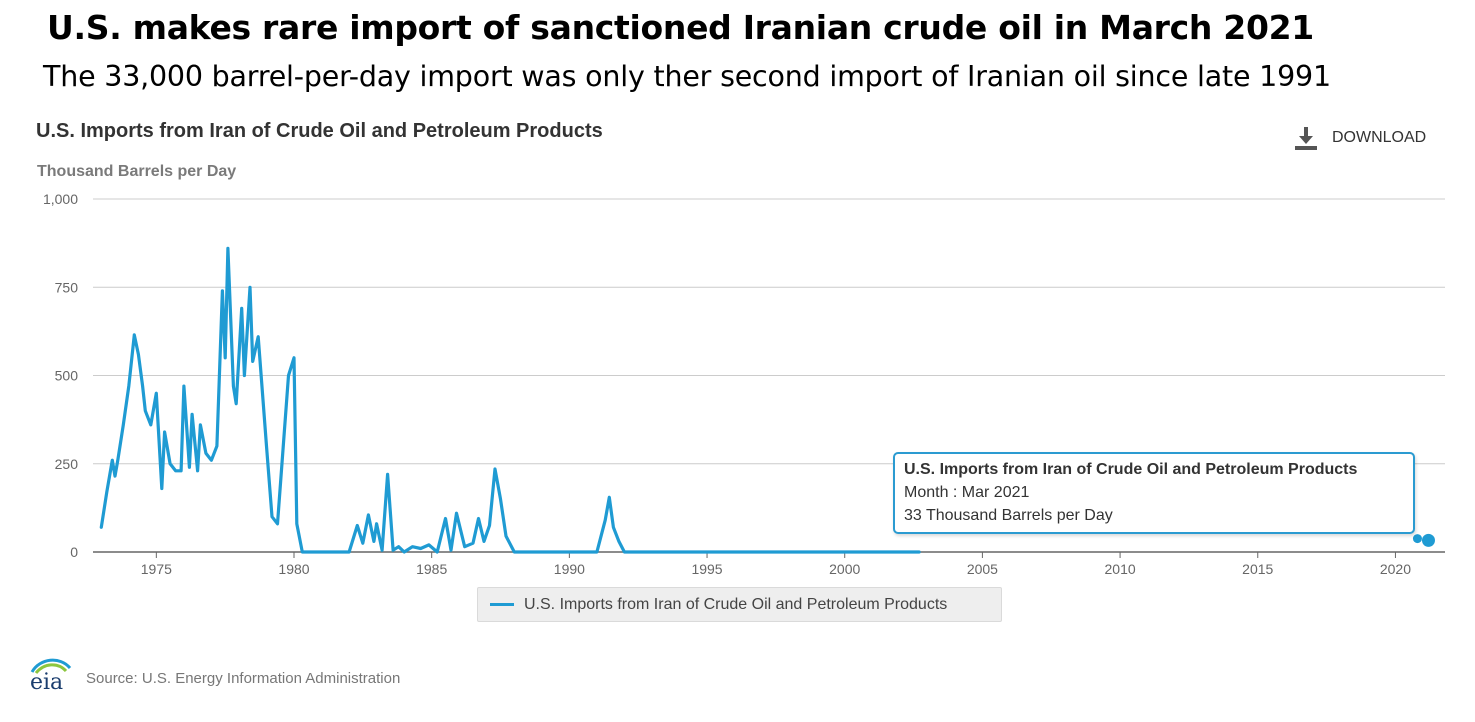  Describe the element at coordinates (1257, 569) in the screenshot. I see `x-tick-label: 2015` at that location.